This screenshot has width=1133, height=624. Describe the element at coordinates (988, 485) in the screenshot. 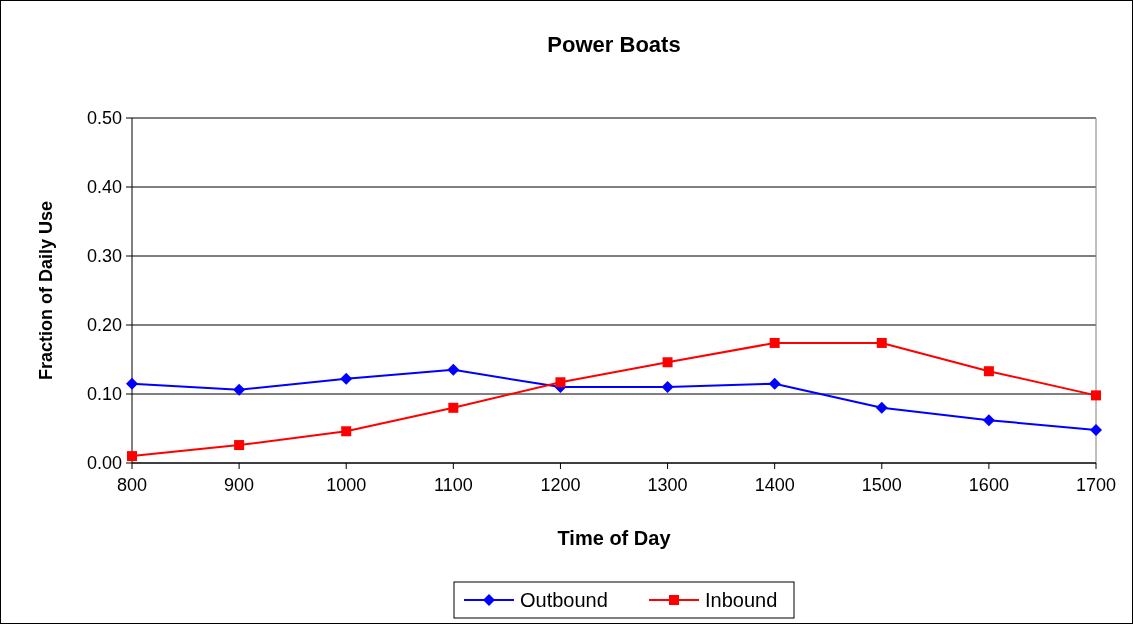

I see `x-tick-label: 1600` at that location.